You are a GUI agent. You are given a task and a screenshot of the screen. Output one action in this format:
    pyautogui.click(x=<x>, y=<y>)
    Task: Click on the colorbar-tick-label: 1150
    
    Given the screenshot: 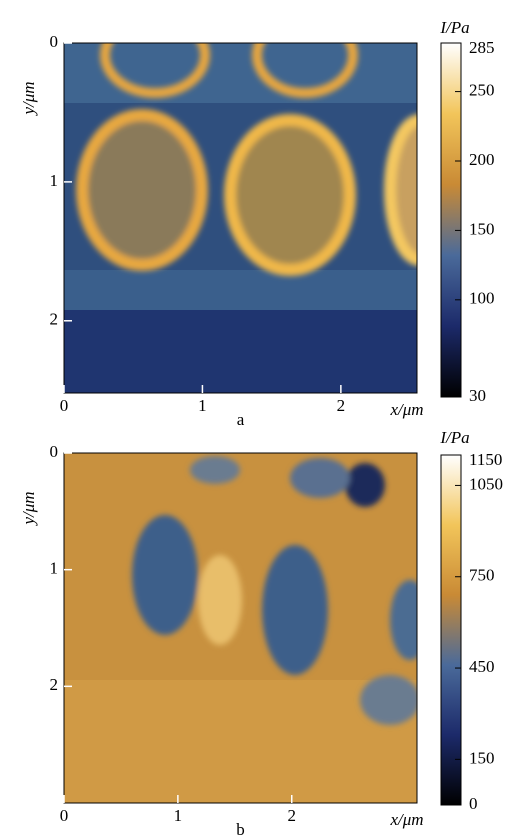 What is the action you would take?
    pyautogui.click(x=485, y=459)
    